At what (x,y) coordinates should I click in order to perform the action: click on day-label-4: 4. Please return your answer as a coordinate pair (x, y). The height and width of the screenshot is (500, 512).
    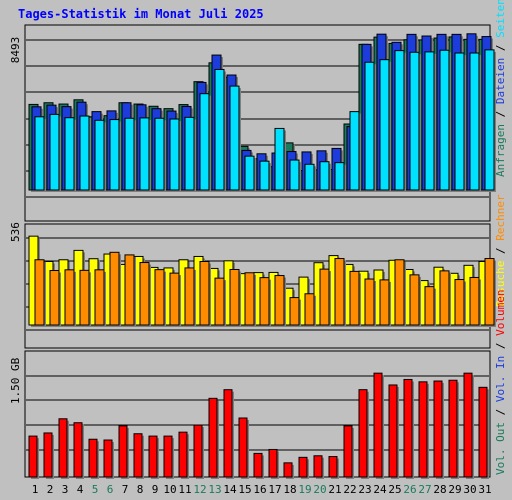
    Looking at the image, I should click on (80, 489).